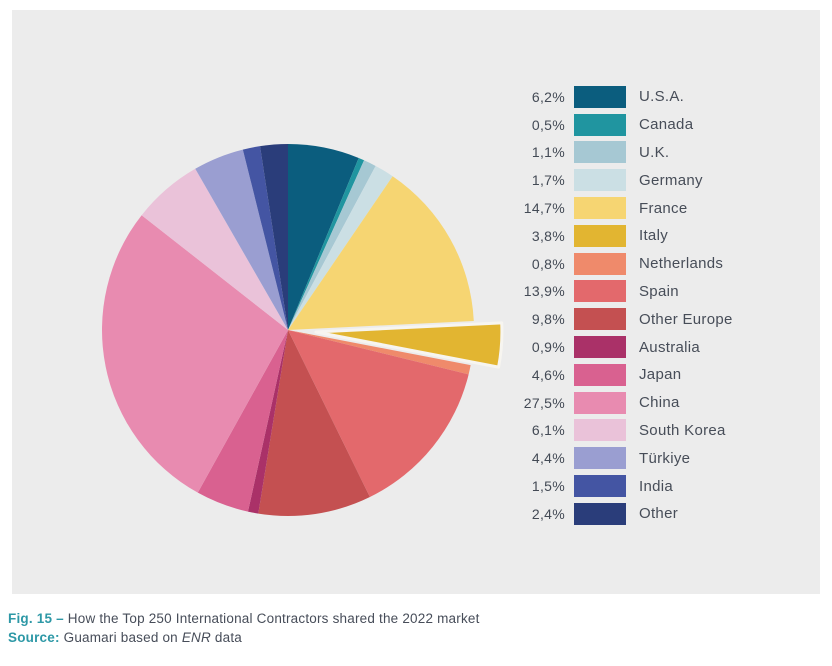 This screenshot has width=832, height=666. I want to click on legend-label: Netherlands, so click(681, 264).